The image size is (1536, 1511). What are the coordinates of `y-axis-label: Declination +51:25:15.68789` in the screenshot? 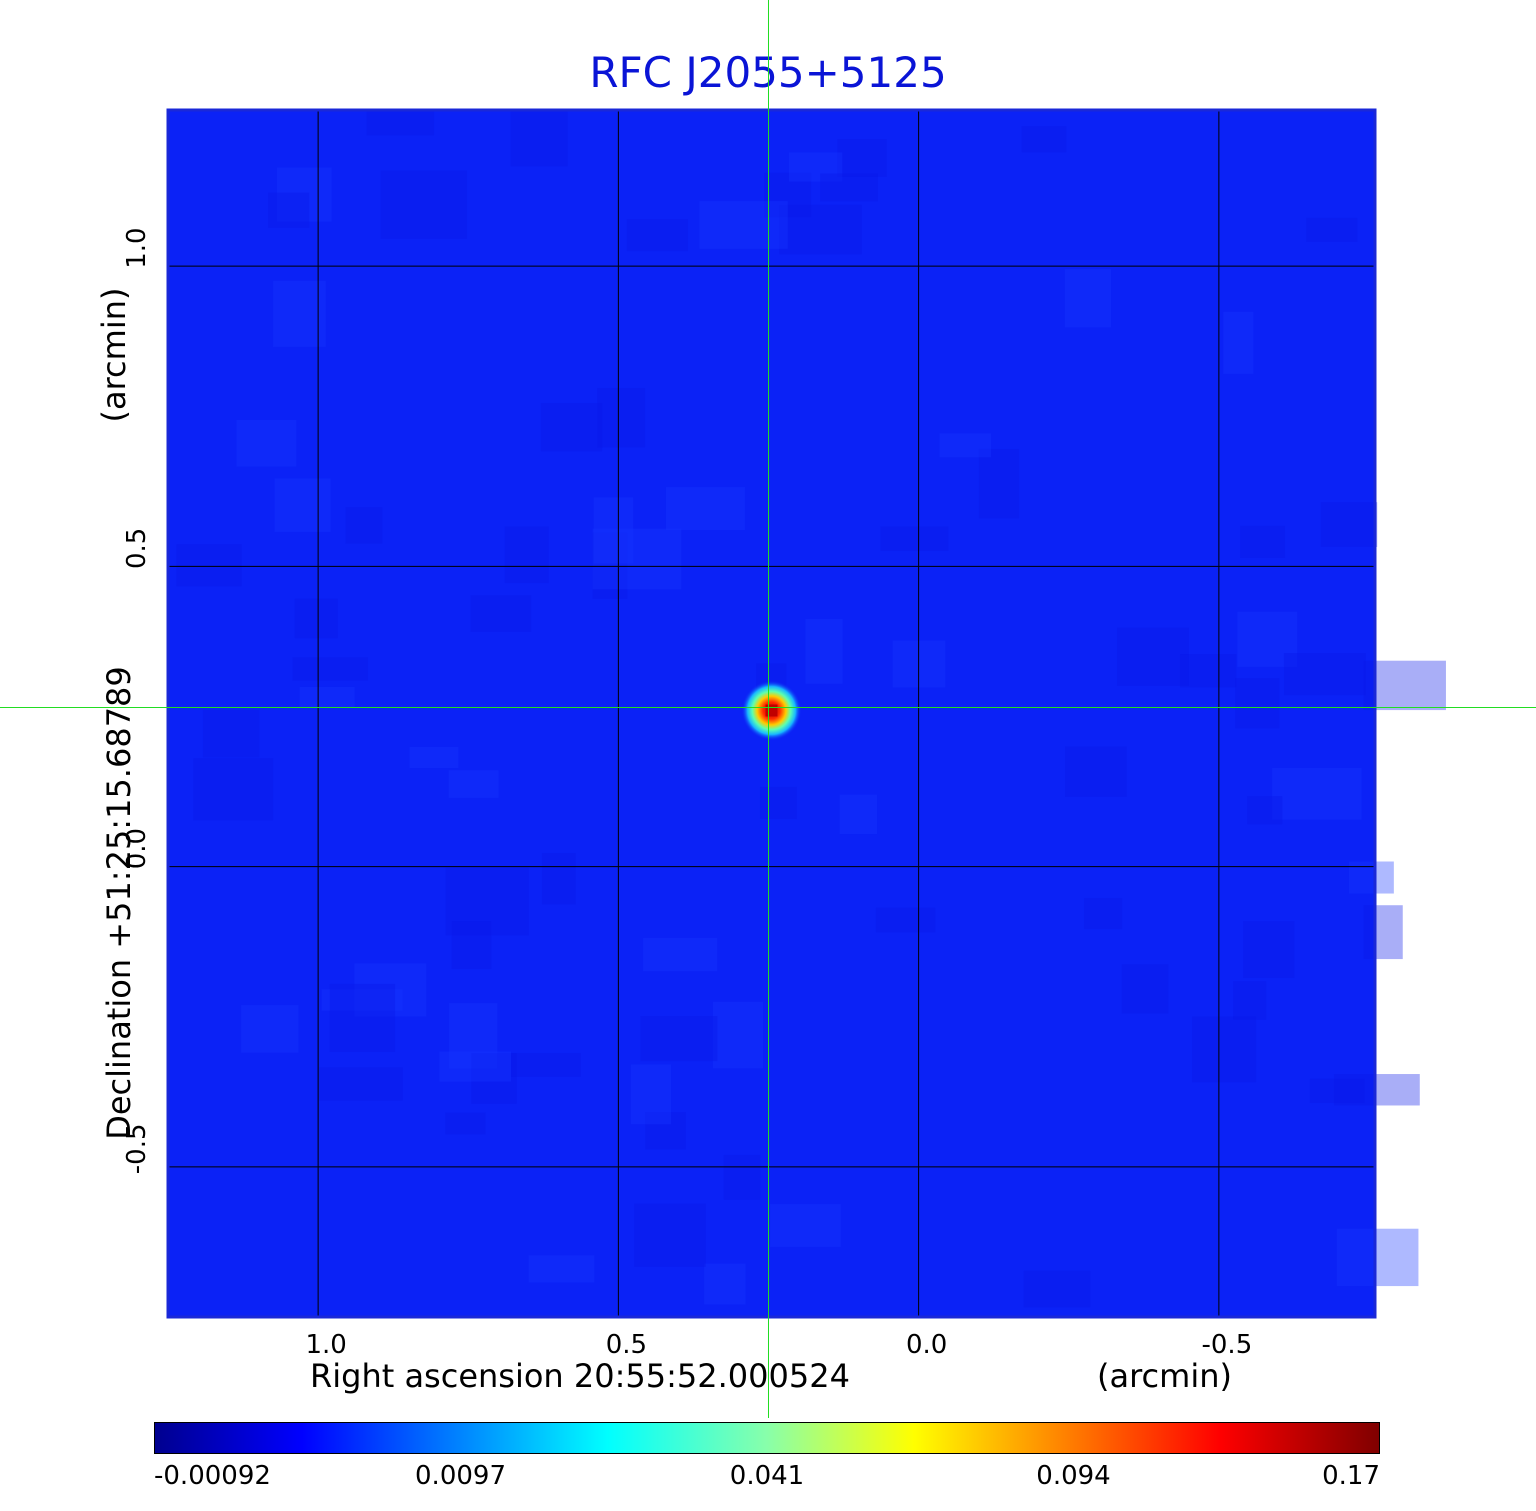 It's located at (119, 903).